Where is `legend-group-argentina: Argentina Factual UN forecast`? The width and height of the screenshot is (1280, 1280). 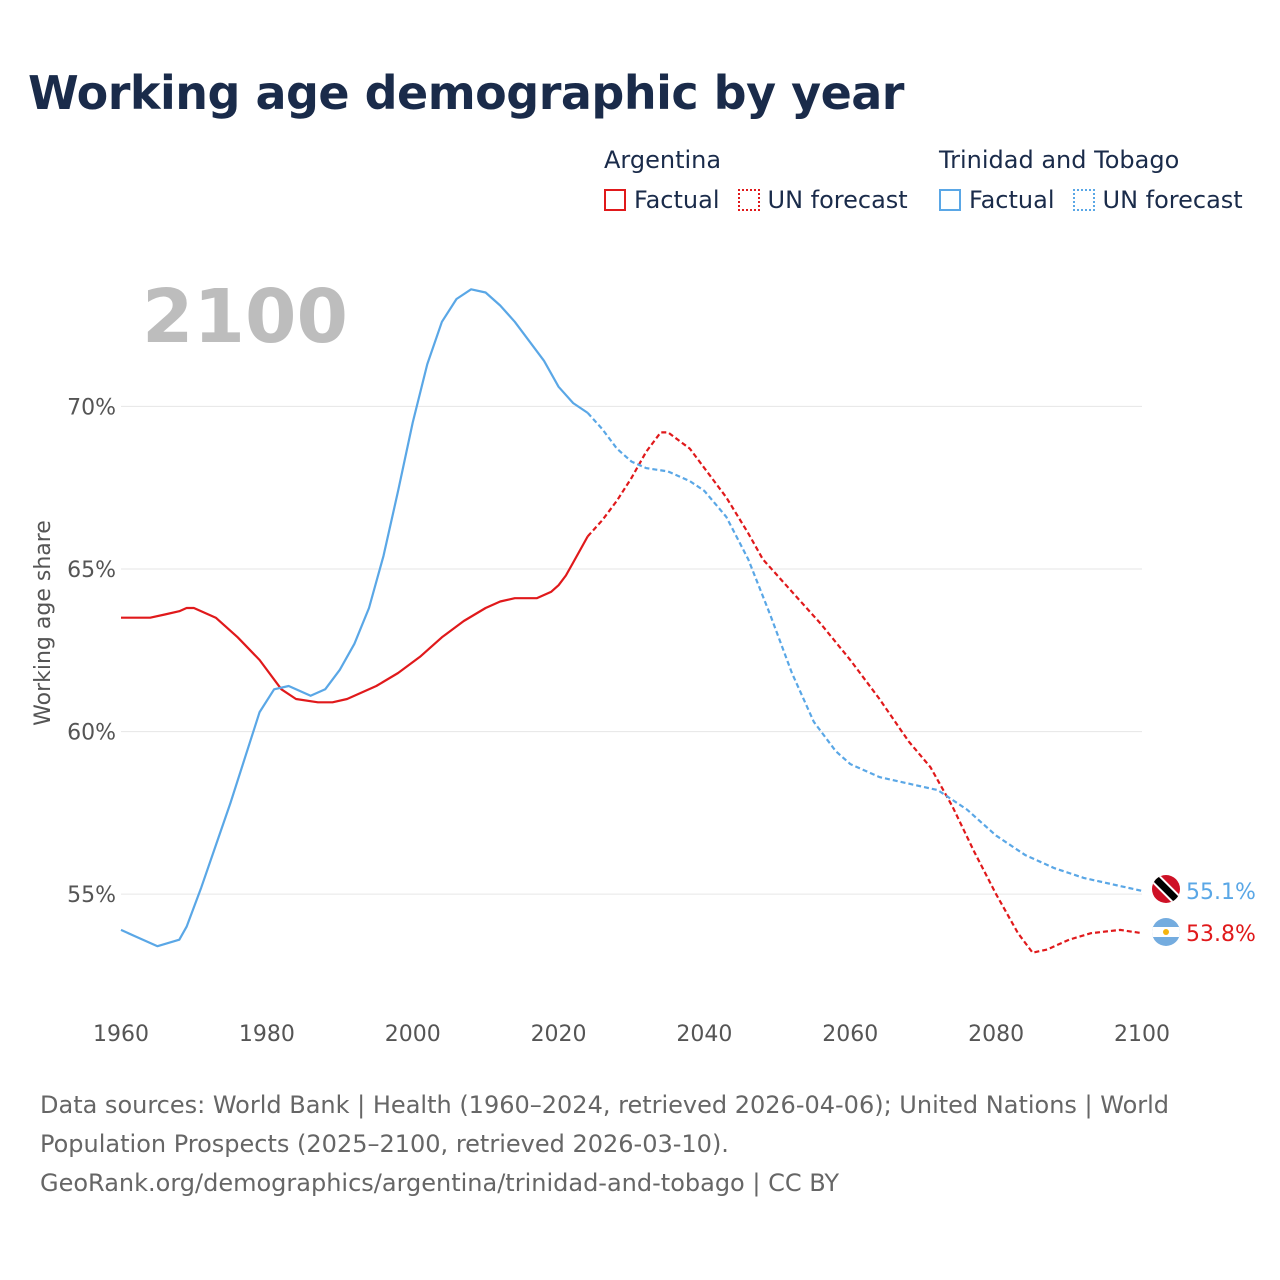 legend-group-argentina: Argentina Factual UN forecast is located at coordinates (765, 179).